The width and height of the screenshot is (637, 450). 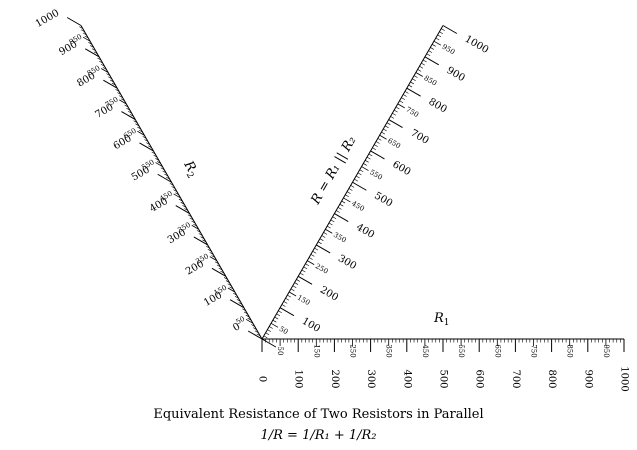 I want to click on r2-minor-label: 50, so click(x=241, y=320).